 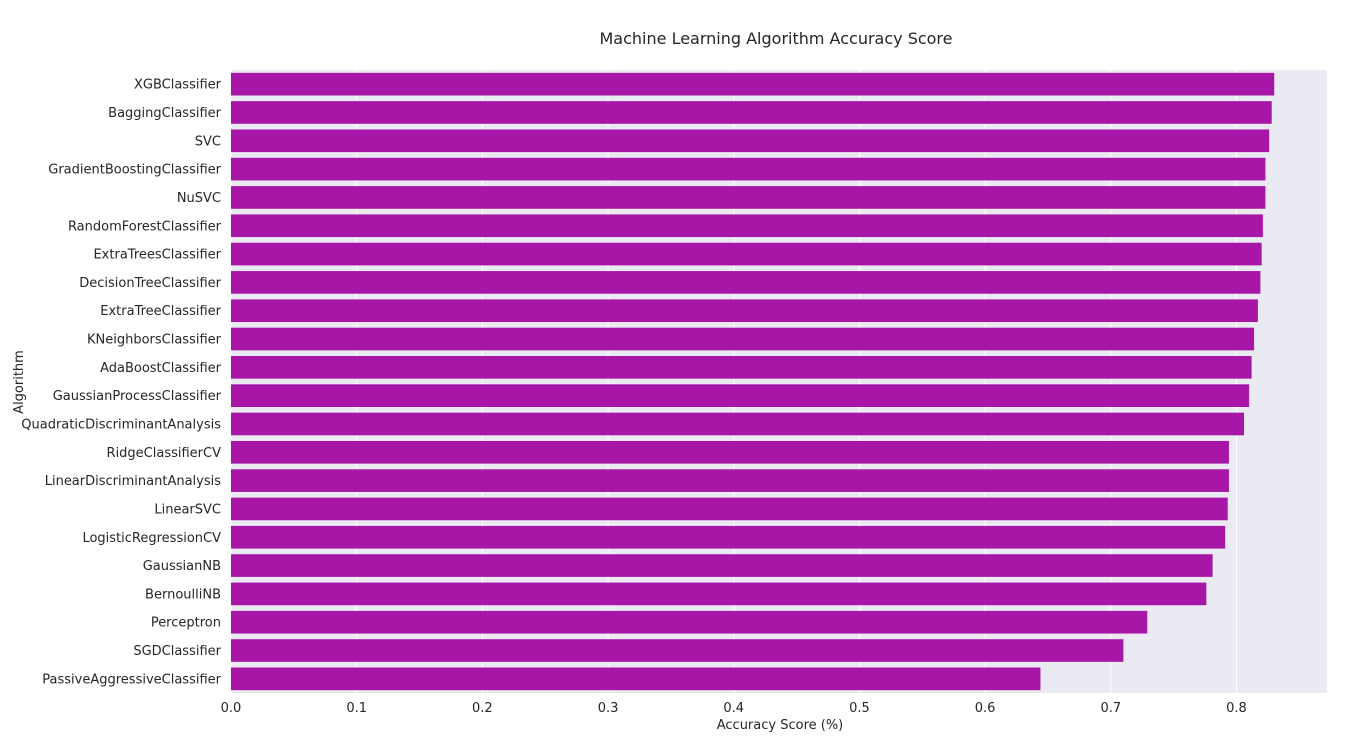 I want to click on bar-linearsvc, so click(x=729, y=509).